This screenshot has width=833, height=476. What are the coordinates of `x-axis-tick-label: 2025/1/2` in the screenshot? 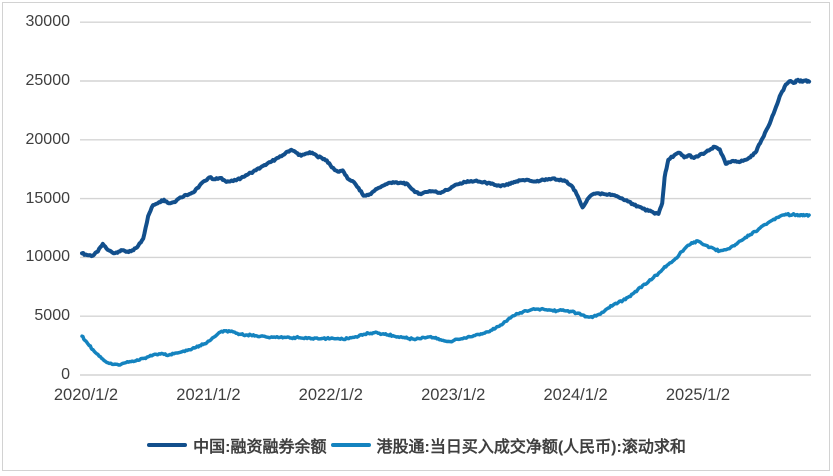 It's located at (698, 395).